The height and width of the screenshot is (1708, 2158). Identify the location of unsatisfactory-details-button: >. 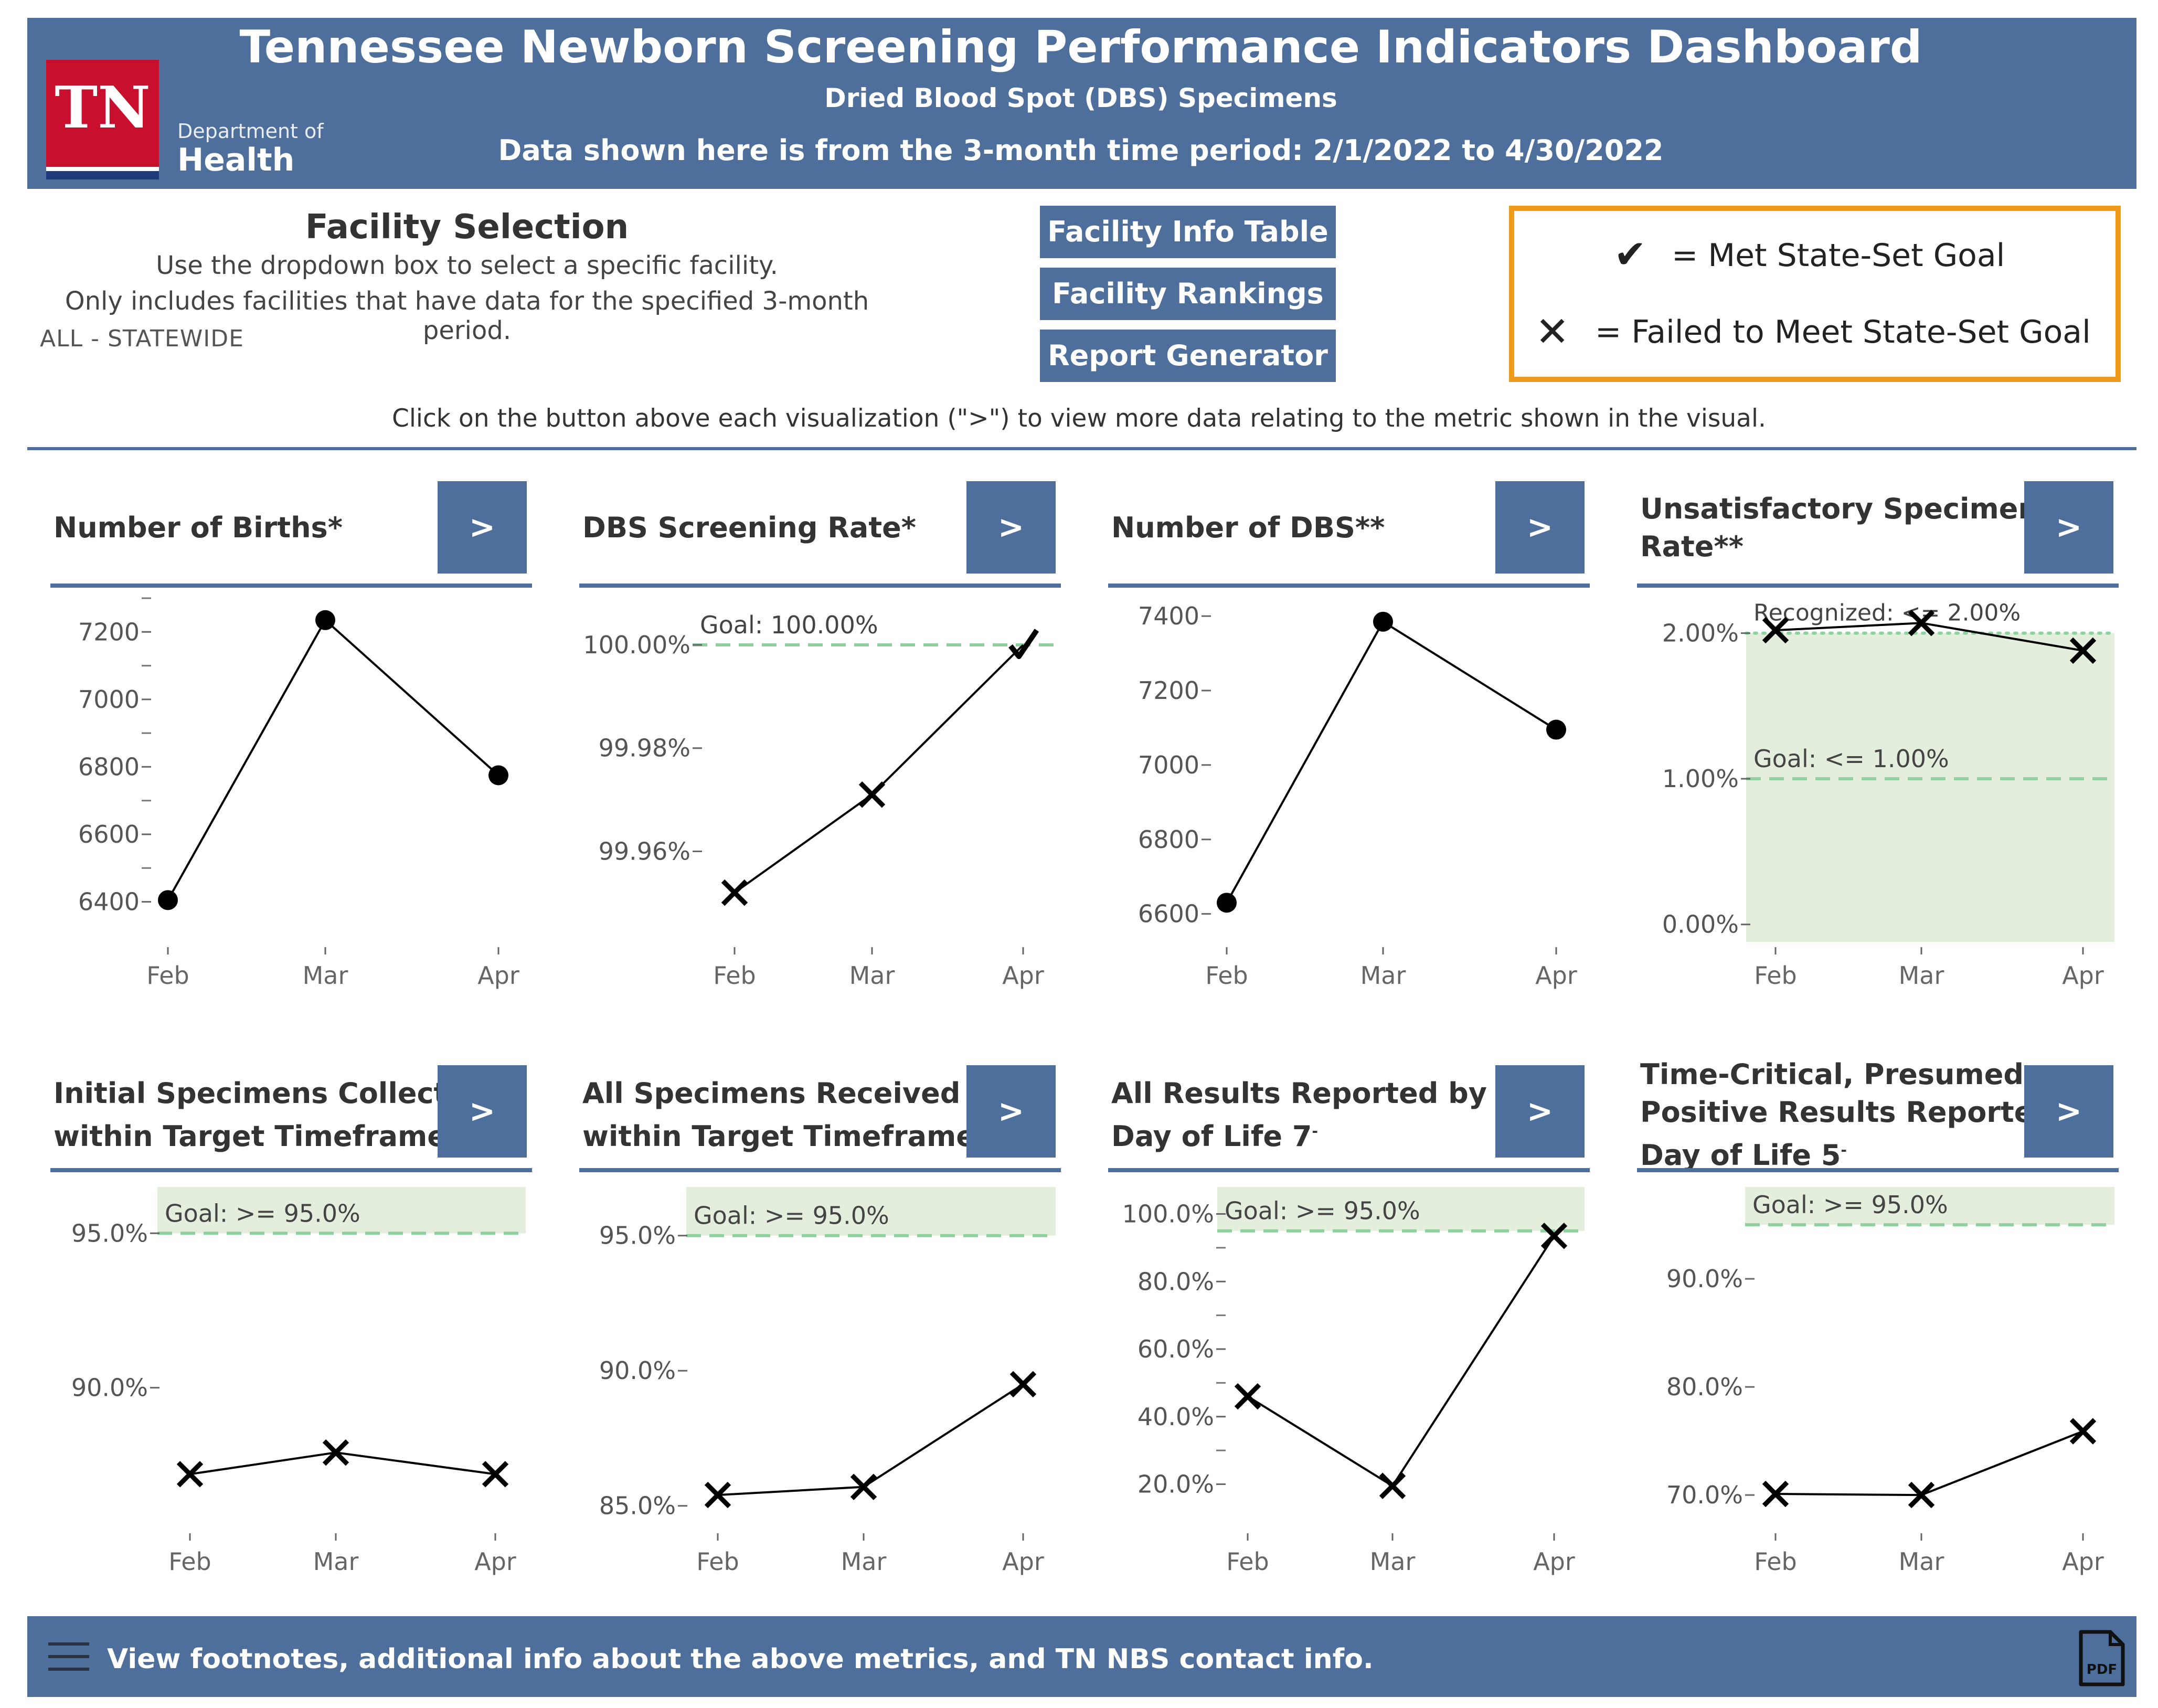
(2068, 528).